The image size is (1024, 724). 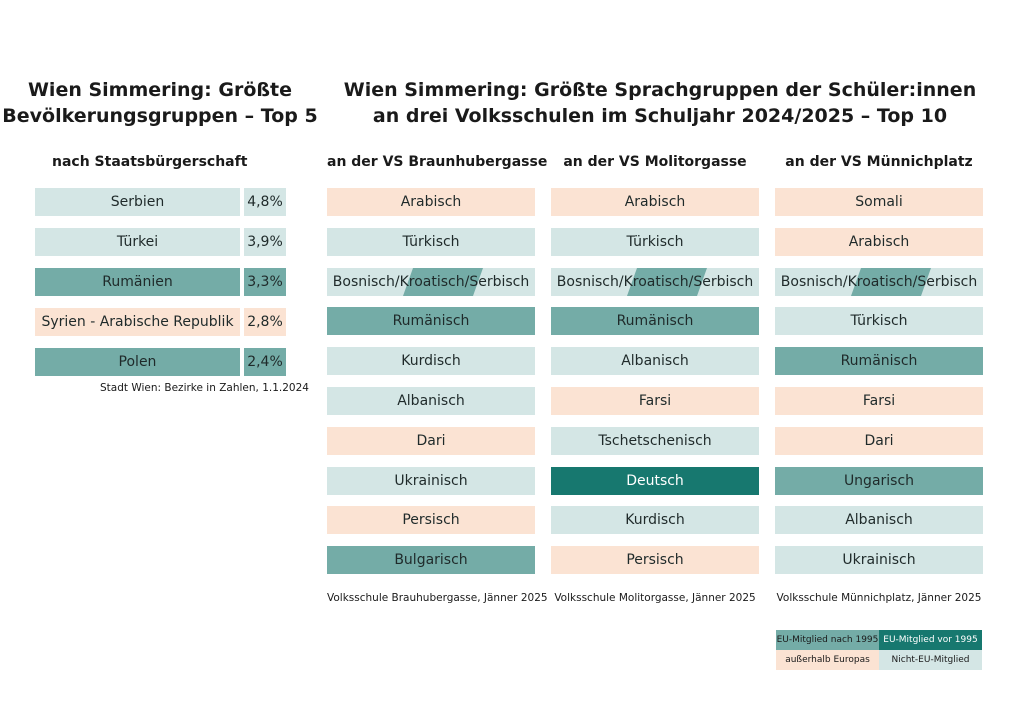 What do you see at coordinates (827, 660) in the screenshot?
I see `legend-outside-europe: außerhalb Europas` at bounding box center [827, 660].